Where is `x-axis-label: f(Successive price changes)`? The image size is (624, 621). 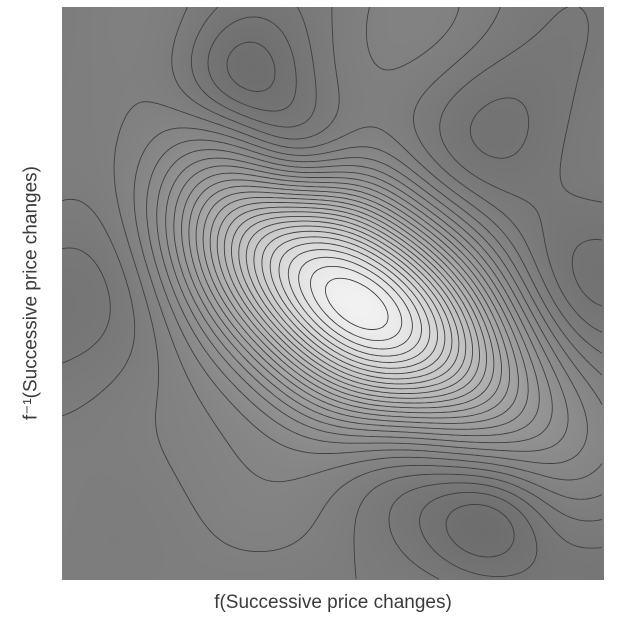
x-axis-label: f(Successive price changes) is located at coordinates (333, 602).